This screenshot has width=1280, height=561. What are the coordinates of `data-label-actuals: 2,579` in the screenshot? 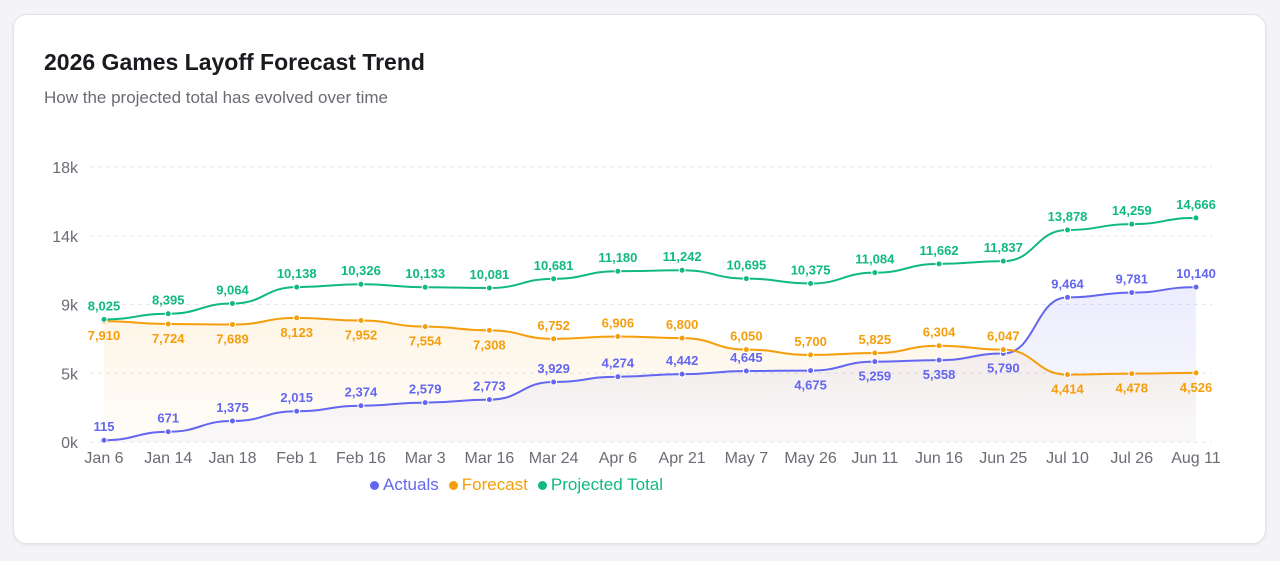 It's located at (425, 389).